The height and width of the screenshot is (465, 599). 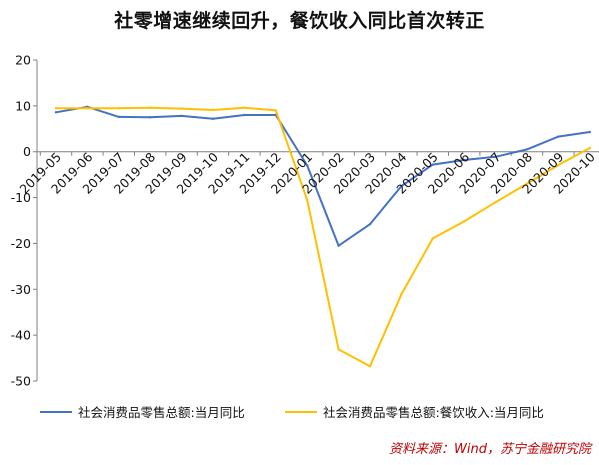 What do you see at coordinates (21, 381) in the screenshot?
I see `y-tick-label: -50` at bounding box center [21, 381].